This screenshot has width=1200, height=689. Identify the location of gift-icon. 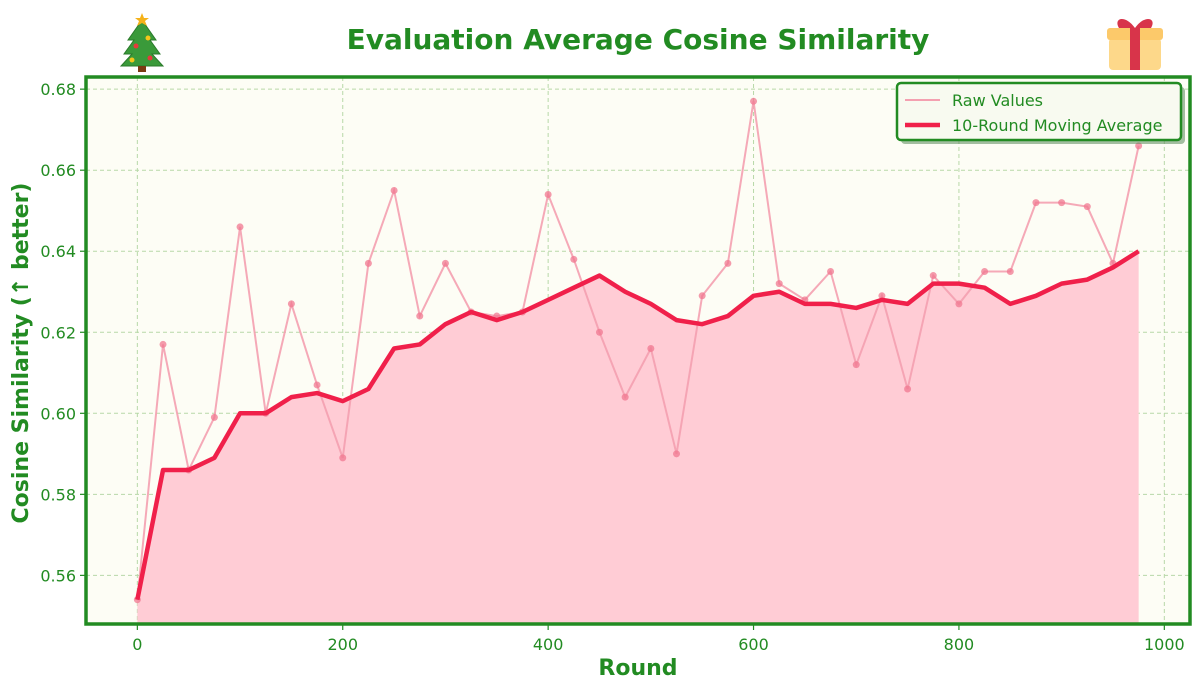
(1135, 44).